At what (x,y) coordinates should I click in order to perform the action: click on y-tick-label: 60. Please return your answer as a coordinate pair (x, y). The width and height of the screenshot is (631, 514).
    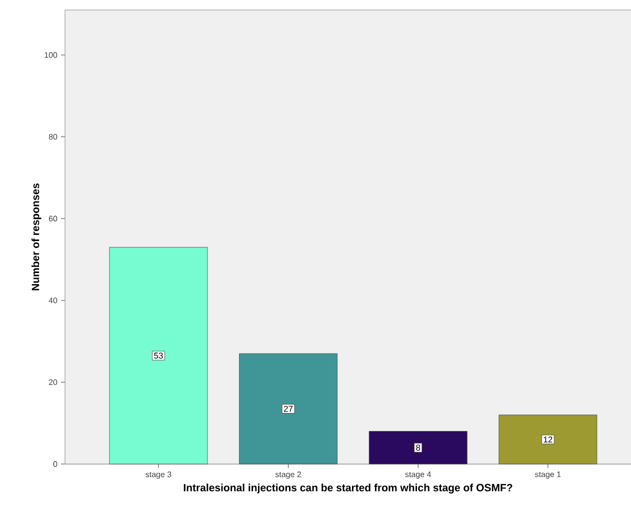
    Looking at the image, I should click on (53, 219).